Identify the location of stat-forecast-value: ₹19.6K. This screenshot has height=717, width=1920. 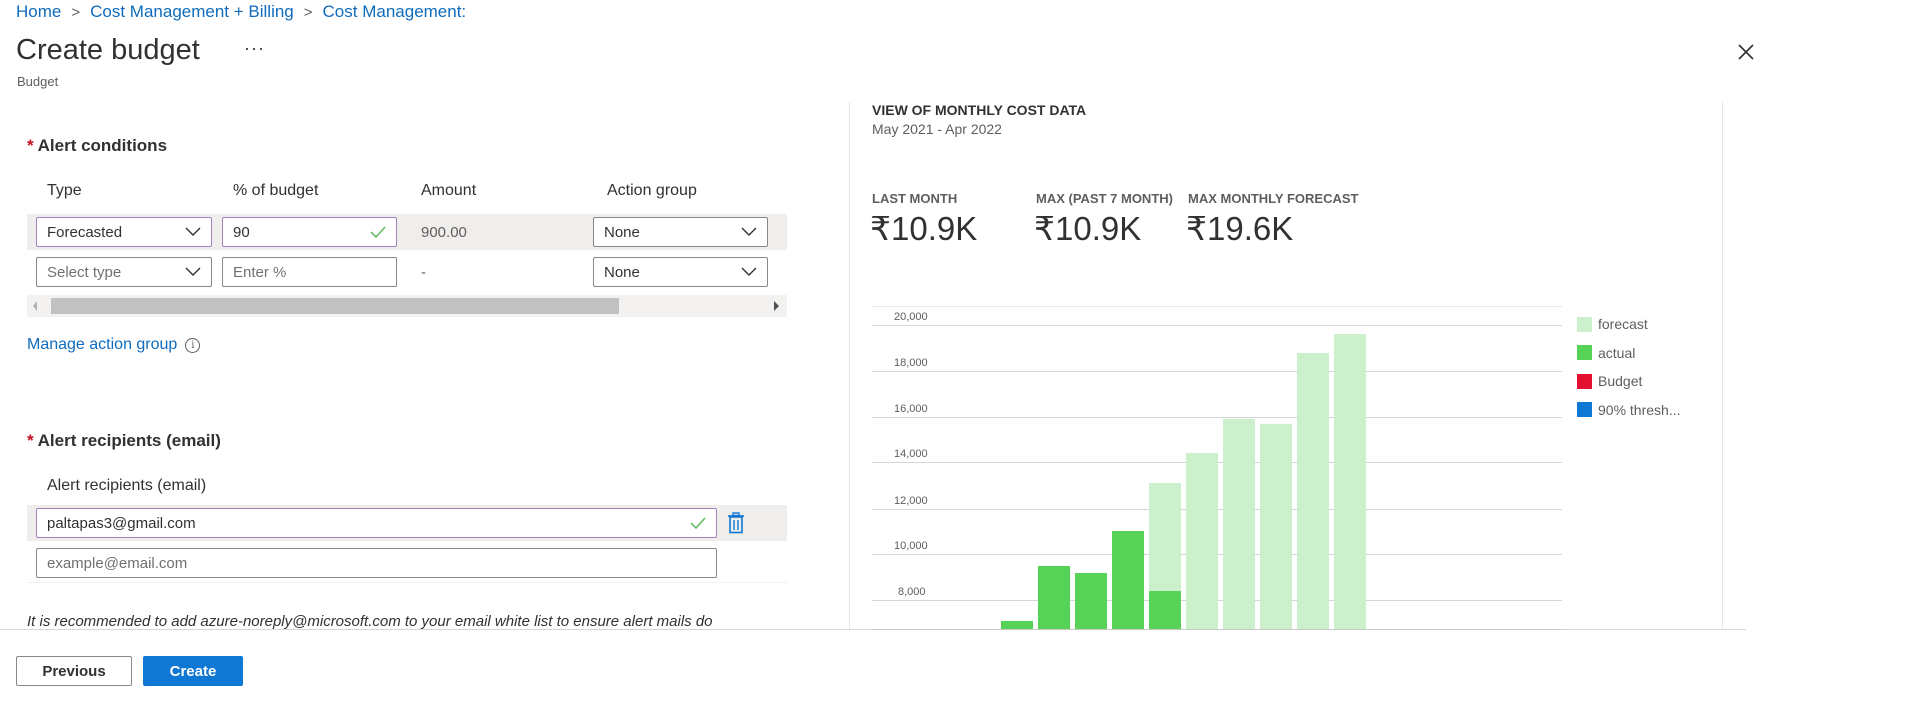
(1240, 228).